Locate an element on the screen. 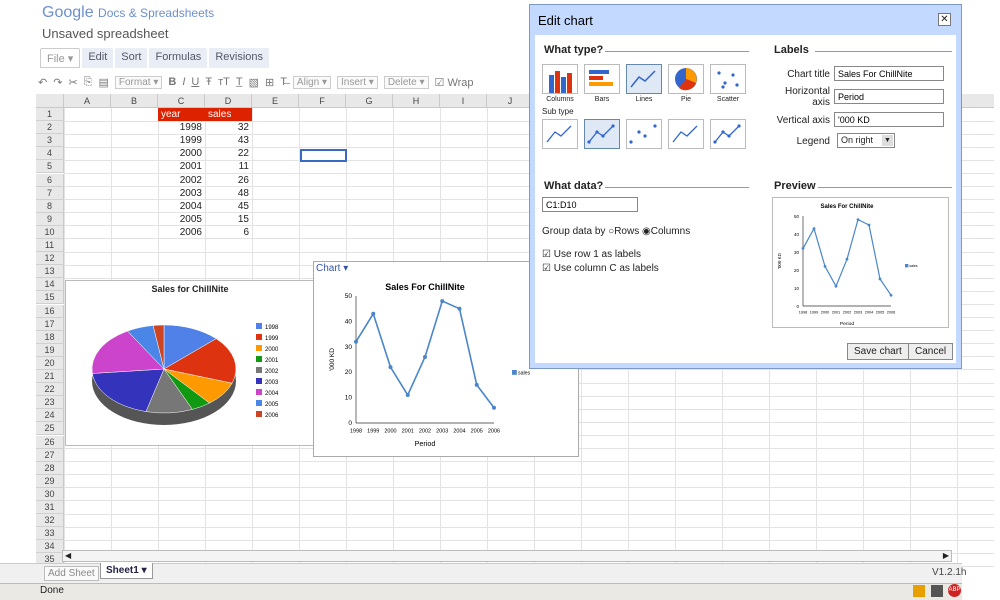  cell-year: 2004 is located at coordinates (190, 206).